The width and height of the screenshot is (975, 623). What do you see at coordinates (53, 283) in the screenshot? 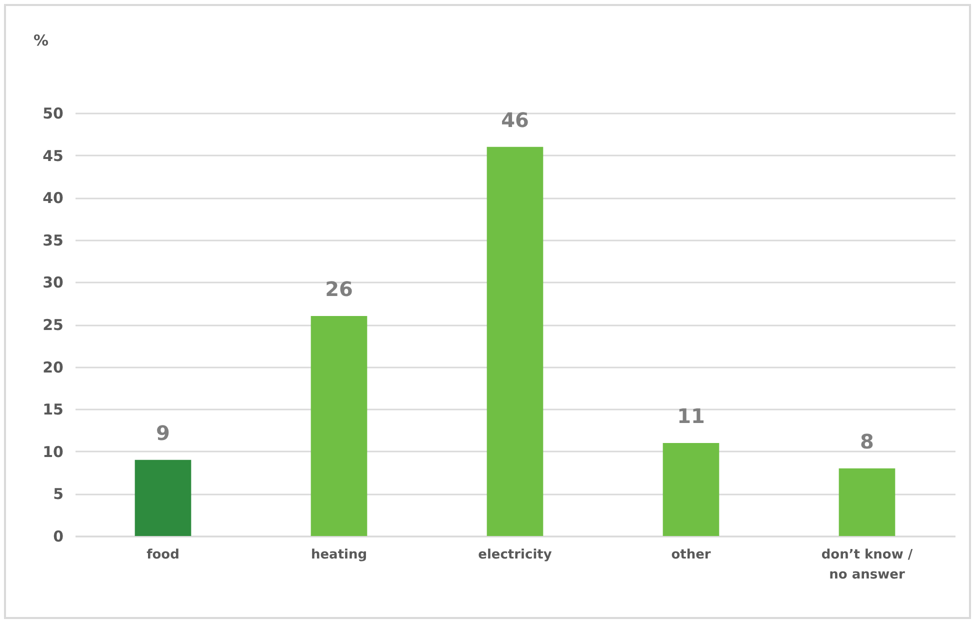
I see `y-tick-label: 30` at bounding box center [53, 283].